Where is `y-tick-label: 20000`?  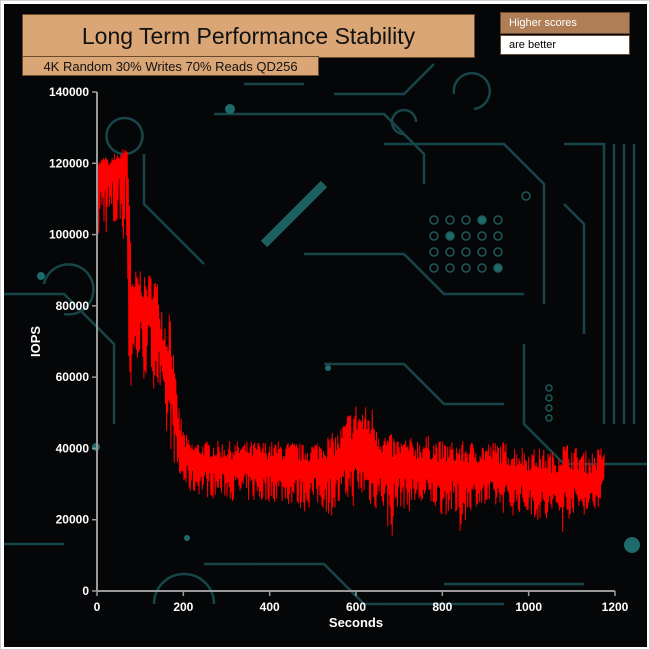 y-tick-label: 20000 is located at coordinates (73, 520).